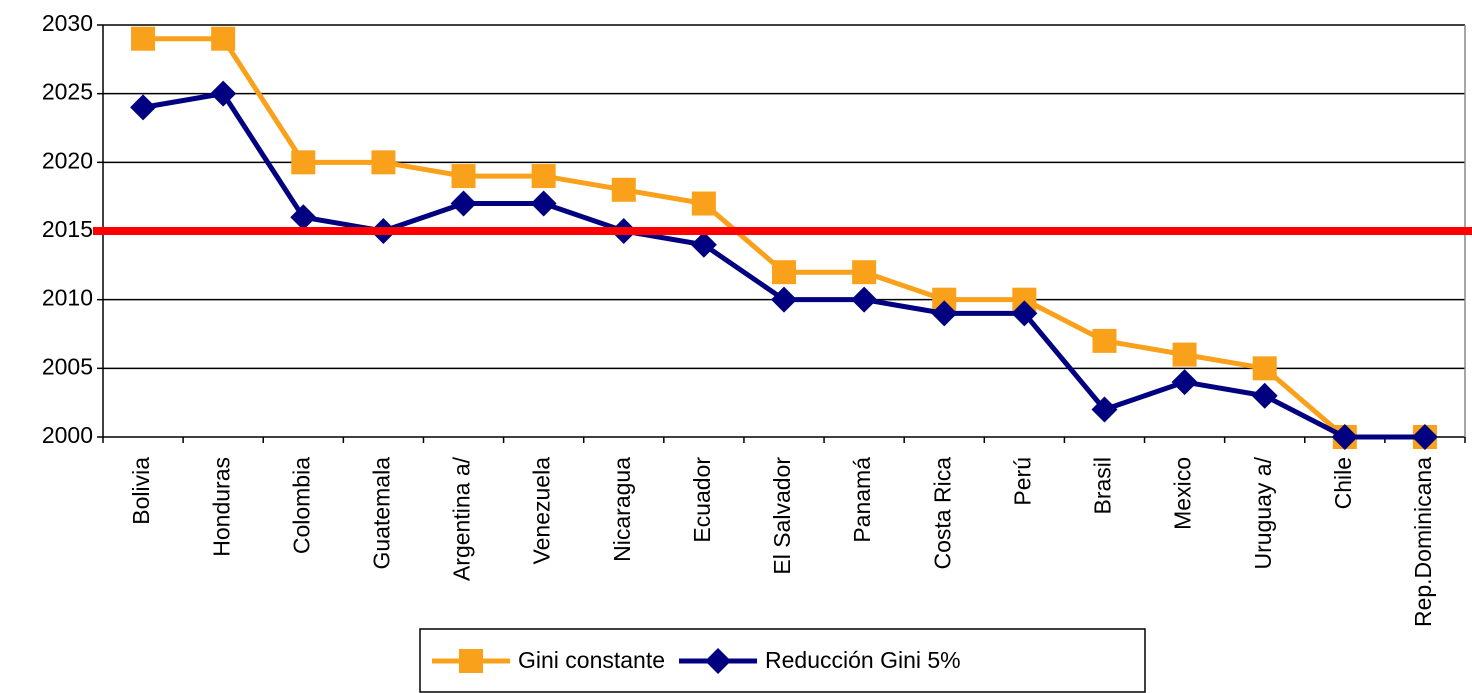 This screenshot has width=1472, height=693. I want to click on x-tick-label: Guatemala, so click(381, 513).